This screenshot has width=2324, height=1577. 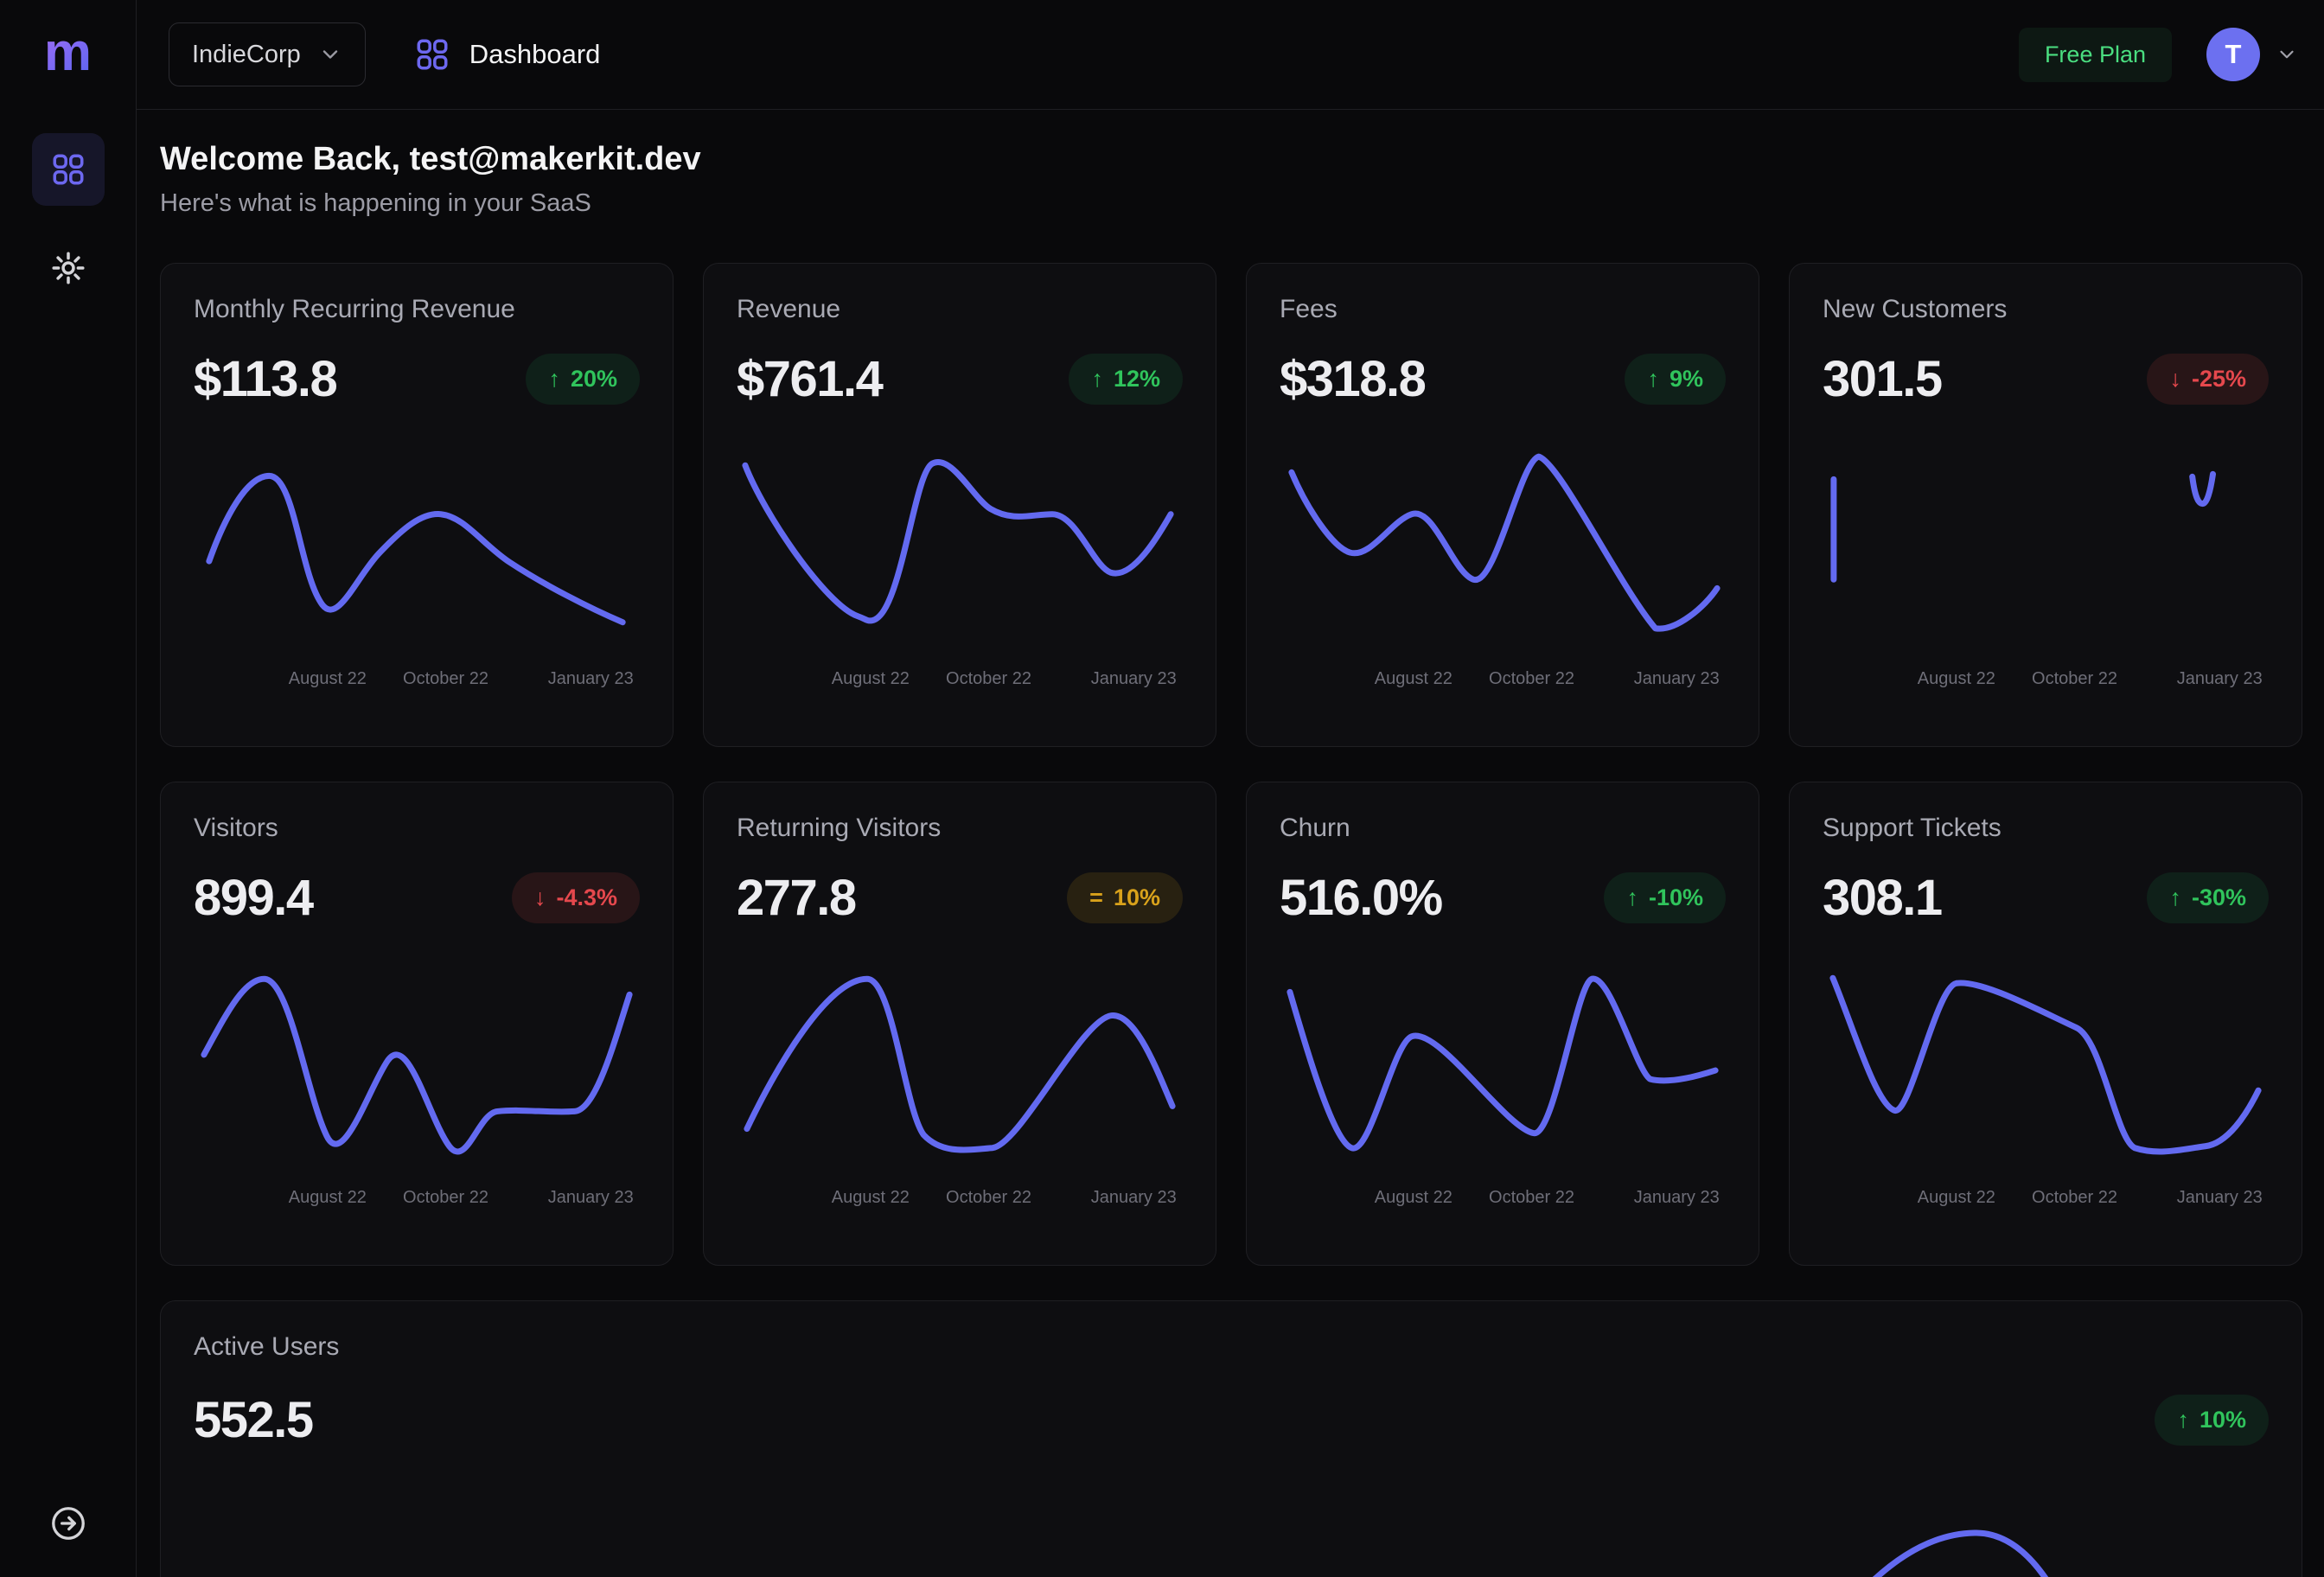 What do you see at coordinates (1361, 898) in the screenshot?
I see `card-value: 516.0%` at bounding box center [1361, 898].